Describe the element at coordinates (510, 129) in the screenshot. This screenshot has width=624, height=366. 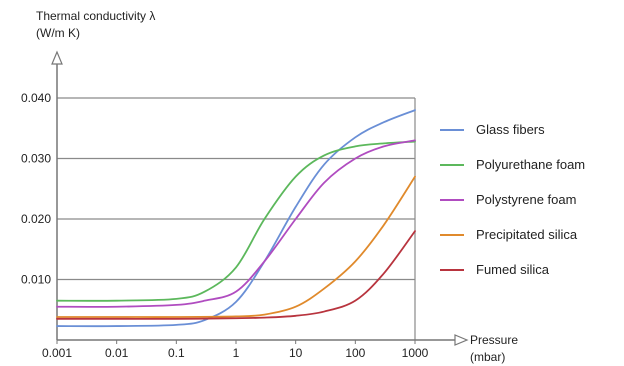
I see `legend-label: Glass fibers` at that location.